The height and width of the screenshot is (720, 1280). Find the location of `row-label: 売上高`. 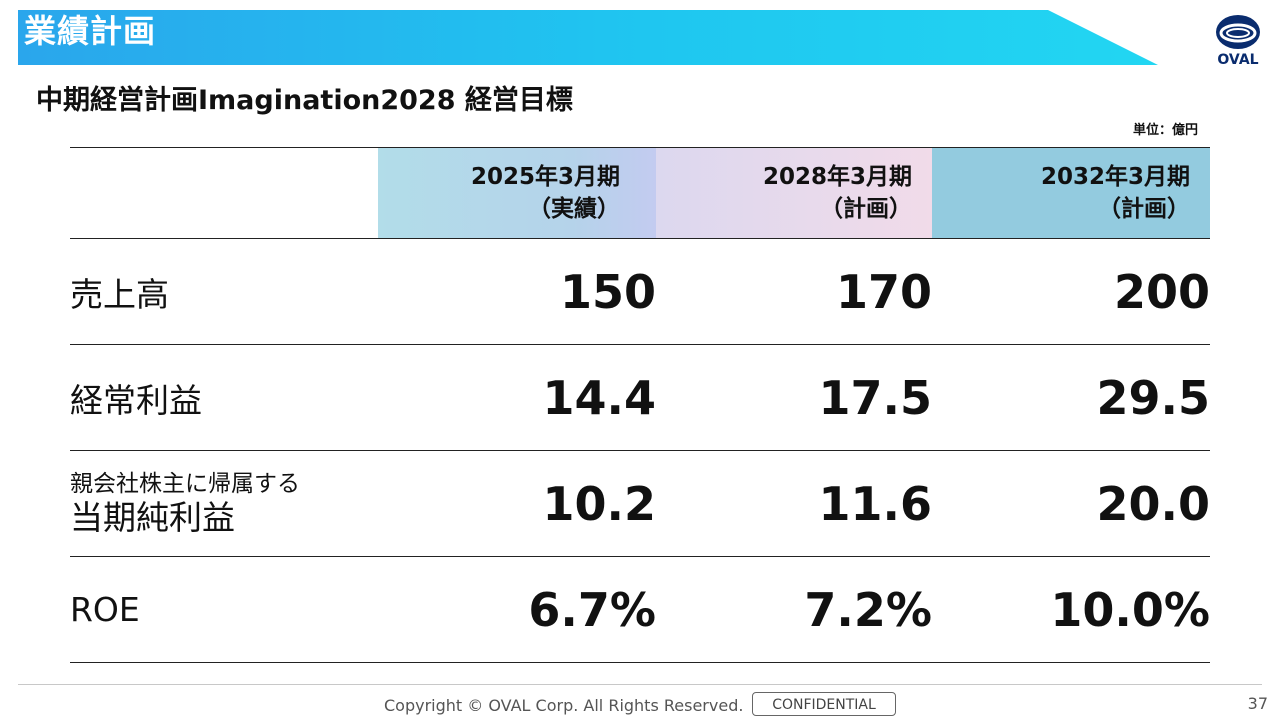

row-label: 売上高 is located at coordinates (224, 291).